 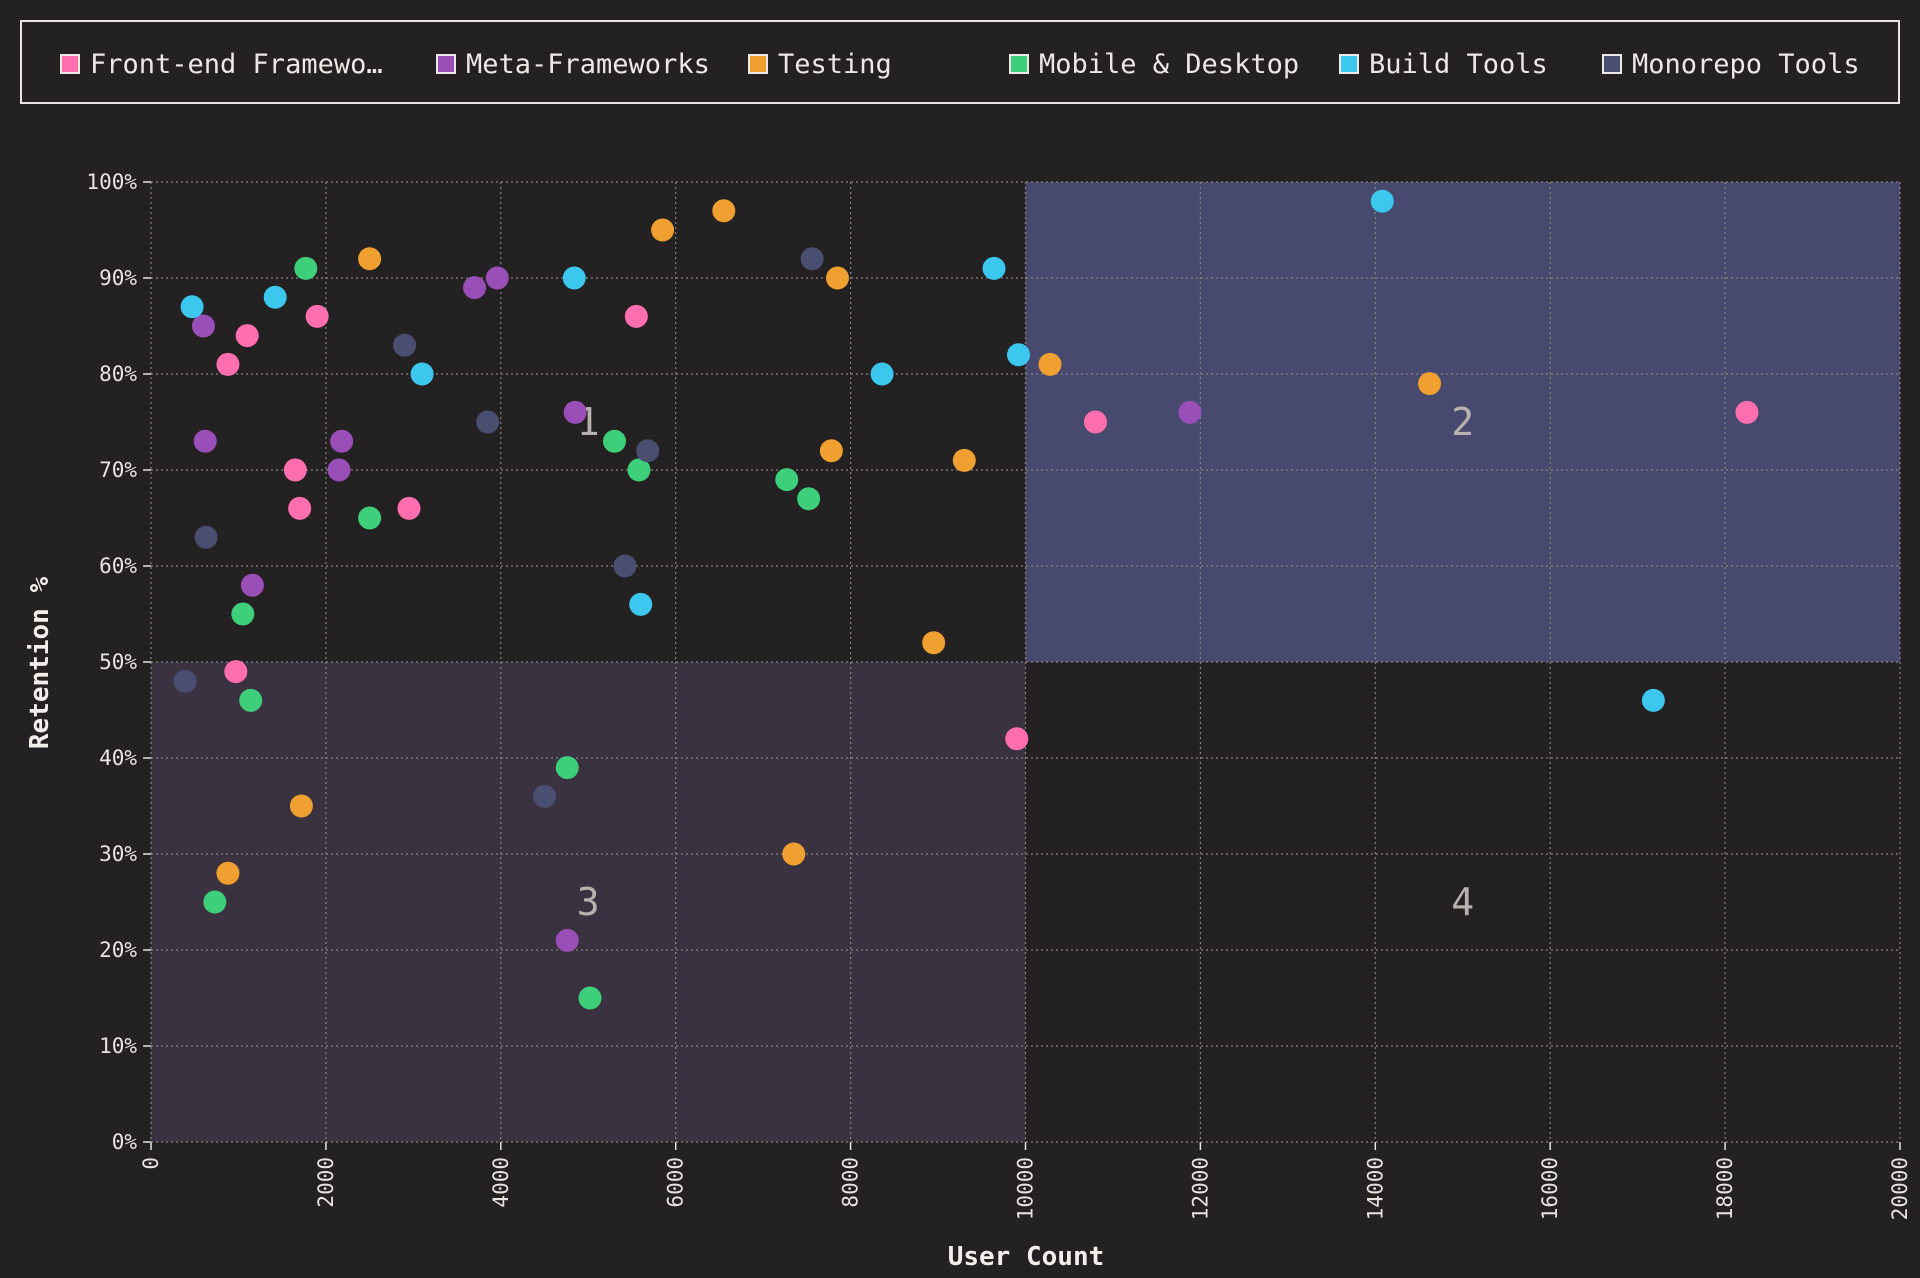 I want to click on legend-swatch-monorepo-tools, so click(x=1612, y=64).